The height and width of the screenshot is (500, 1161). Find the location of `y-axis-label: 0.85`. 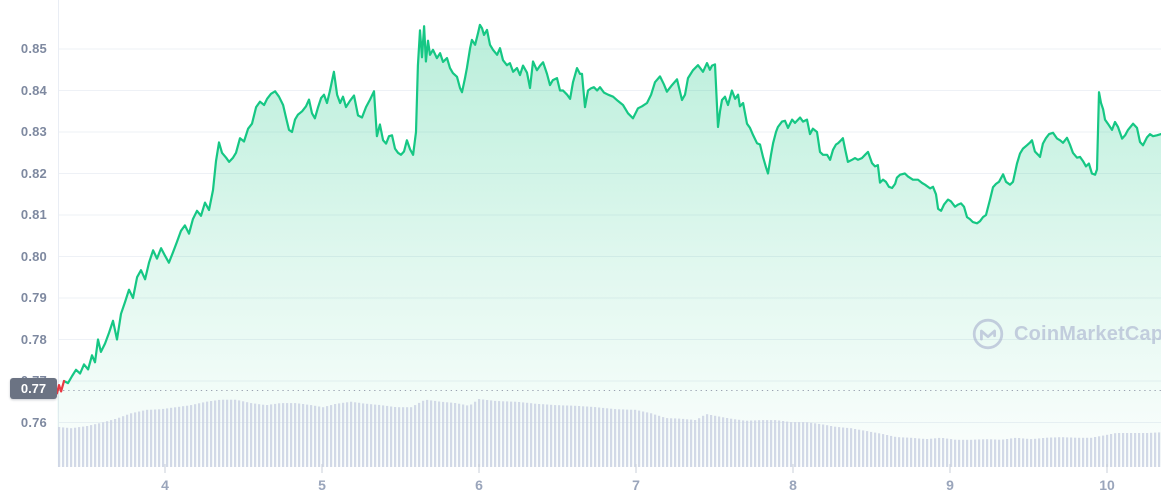

y-axis-label: 0.85 is located at coordinates (33, 48).